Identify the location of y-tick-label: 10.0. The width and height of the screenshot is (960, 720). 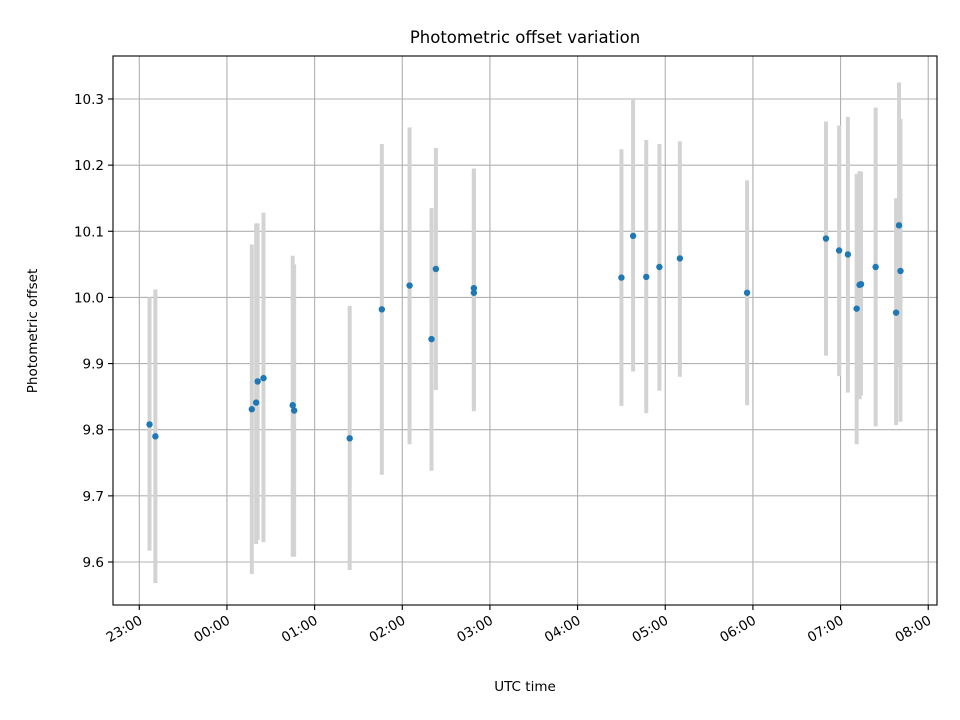
(89, 298).